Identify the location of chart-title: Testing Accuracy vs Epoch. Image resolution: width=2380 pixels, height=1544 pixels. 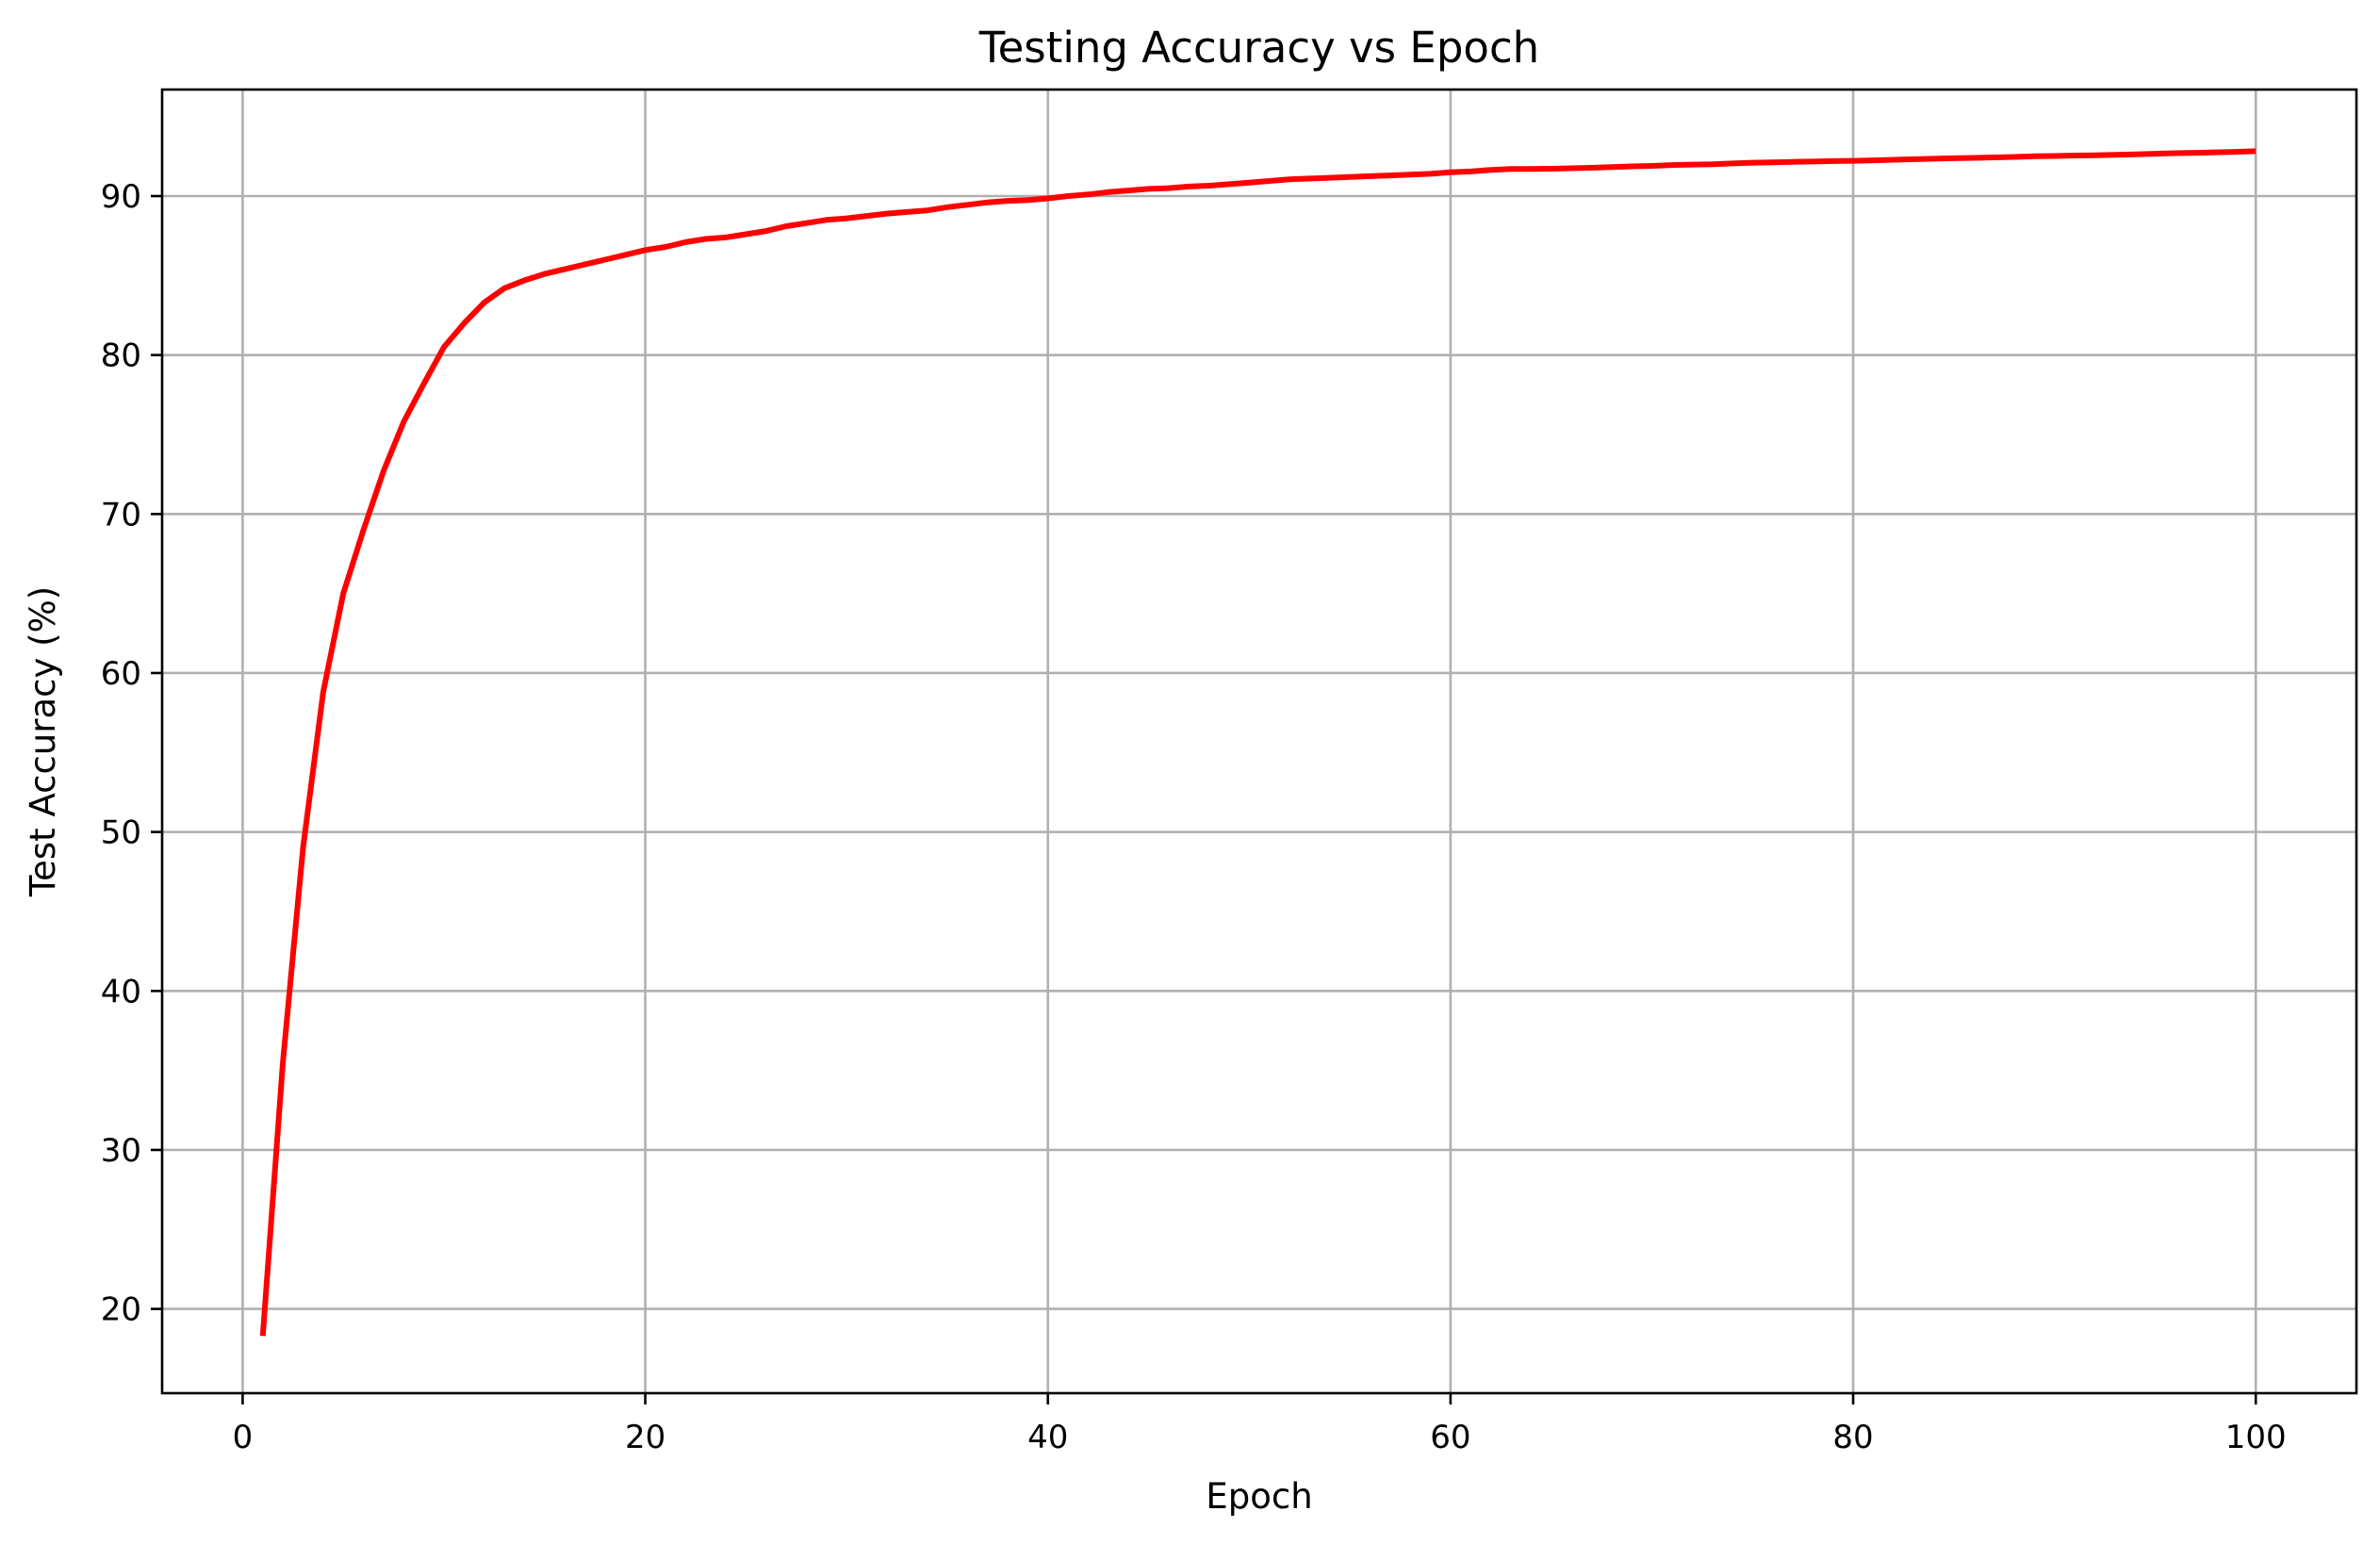
(1258, 48).